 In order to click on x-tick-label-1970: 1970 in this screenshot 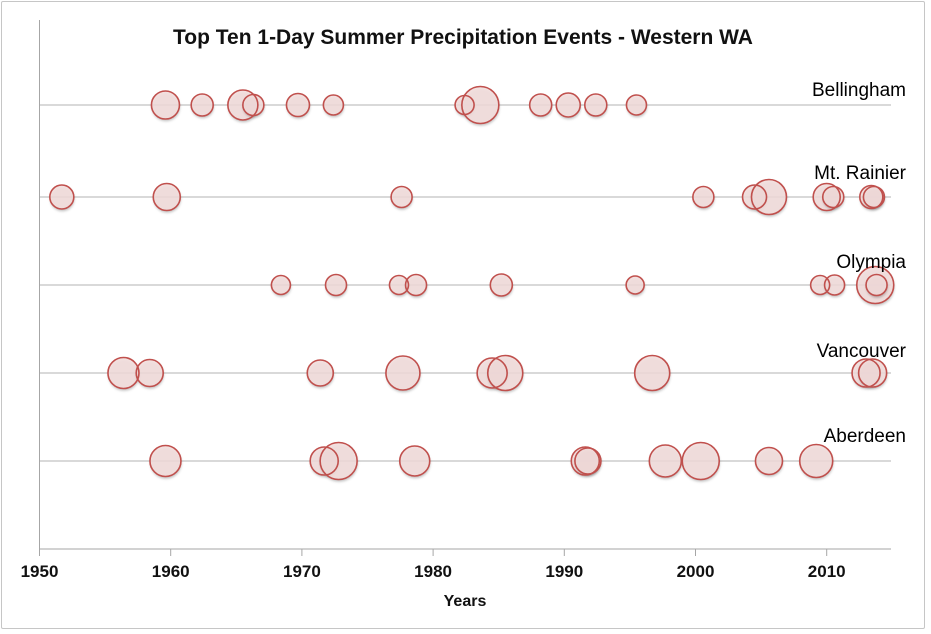, I will do `click(302, 571)`.